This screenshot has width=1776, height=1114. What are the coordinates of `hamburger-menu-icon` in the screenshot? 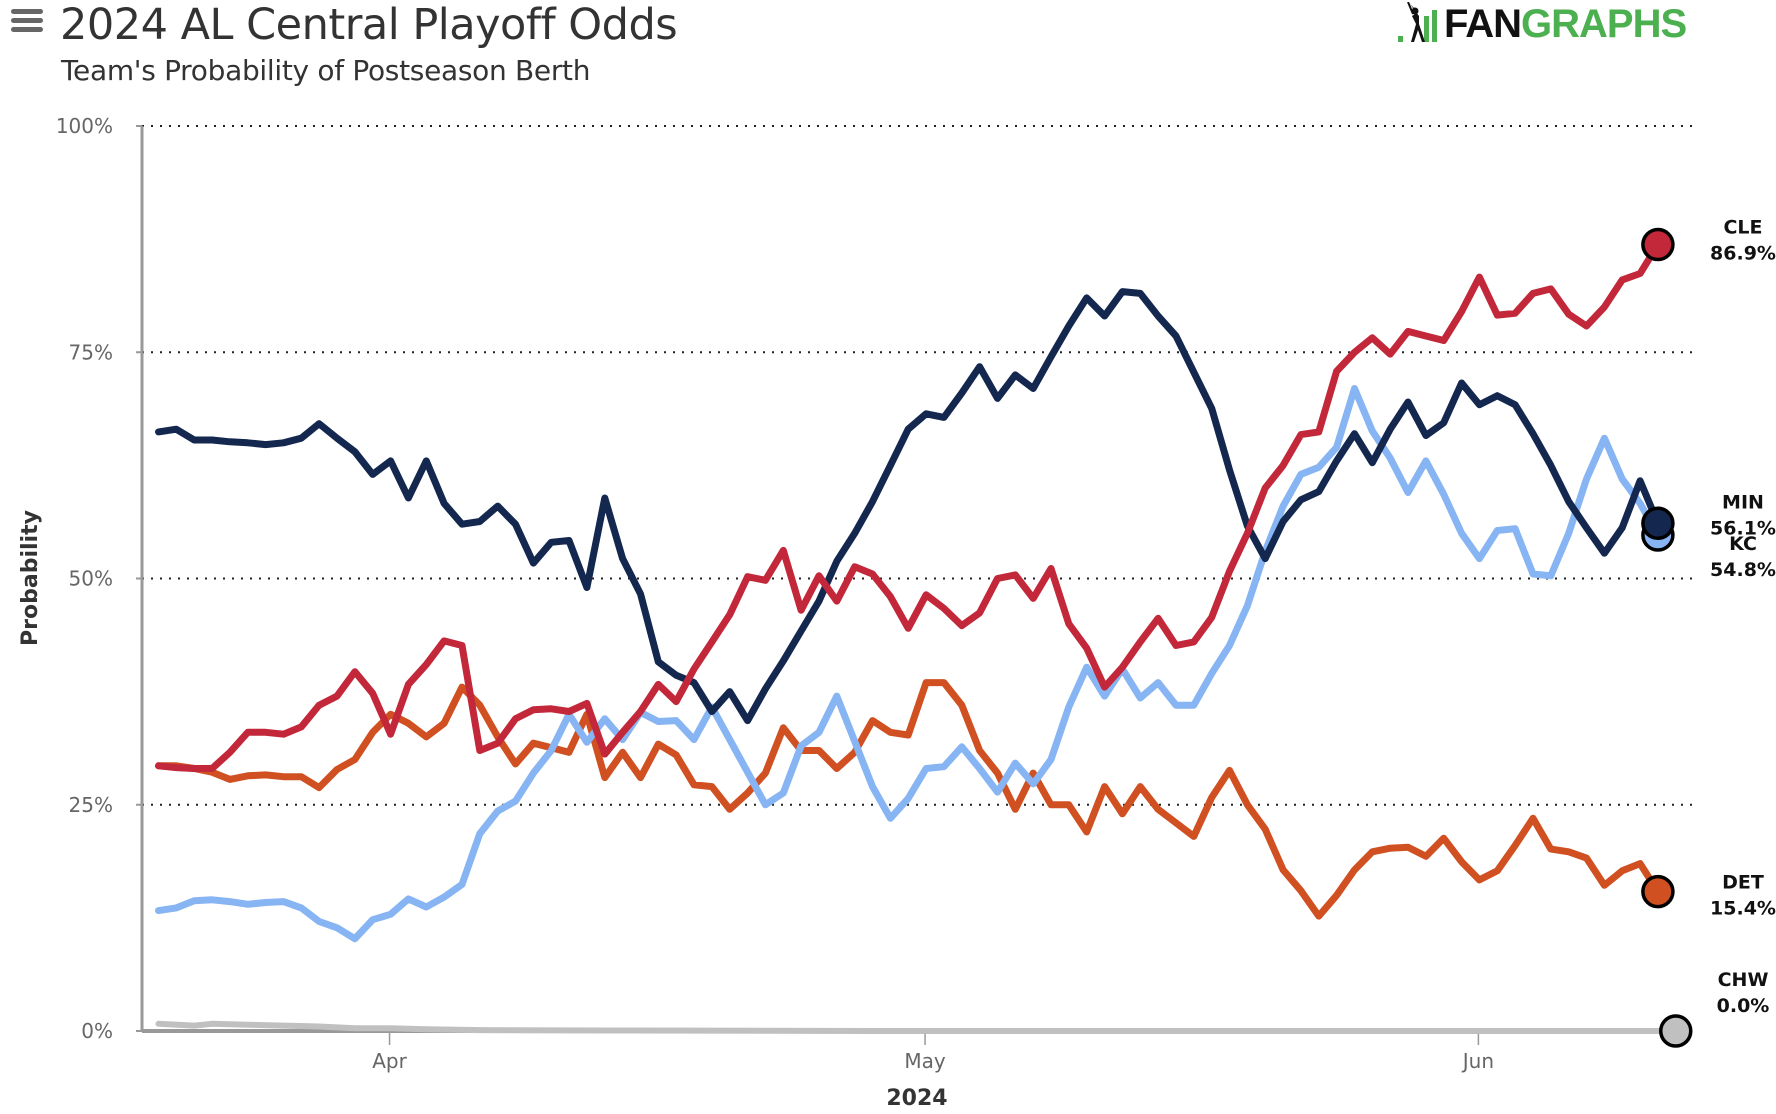 It's located at (27, 21).